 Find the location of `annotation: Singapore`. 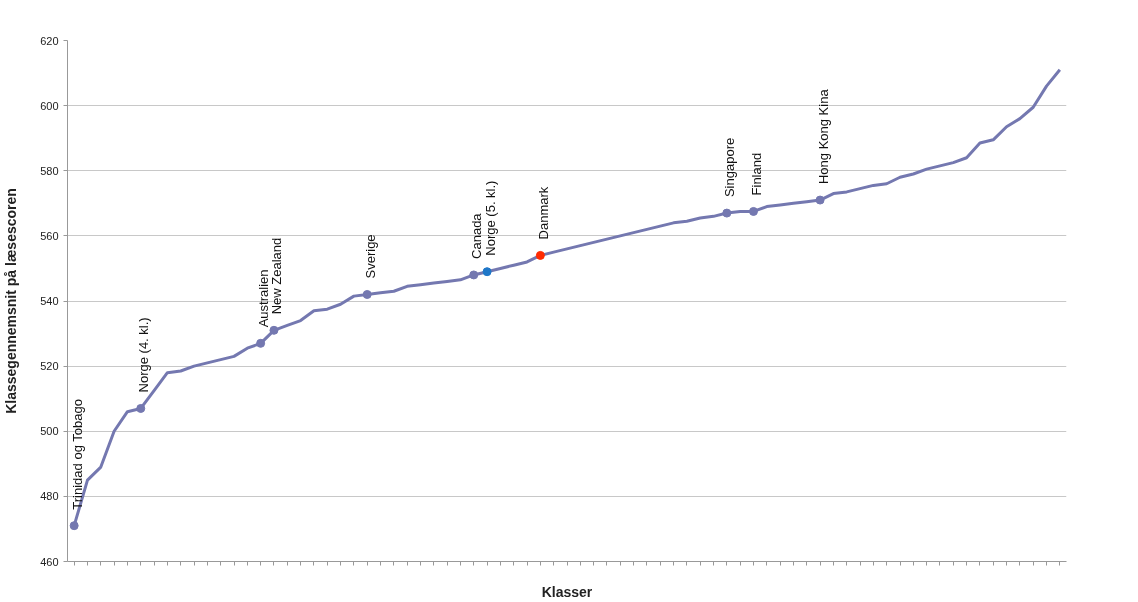

annotation: Singapore is located at coordinates (730, 167).